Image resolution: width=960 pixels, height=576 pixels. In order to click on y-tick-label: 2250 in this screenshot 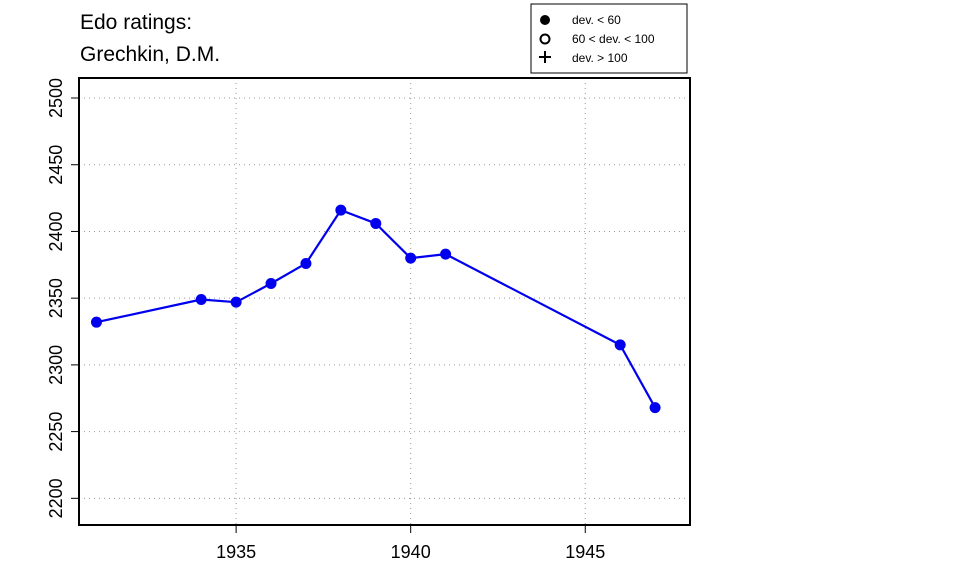, I will do `click(56, 432)`.